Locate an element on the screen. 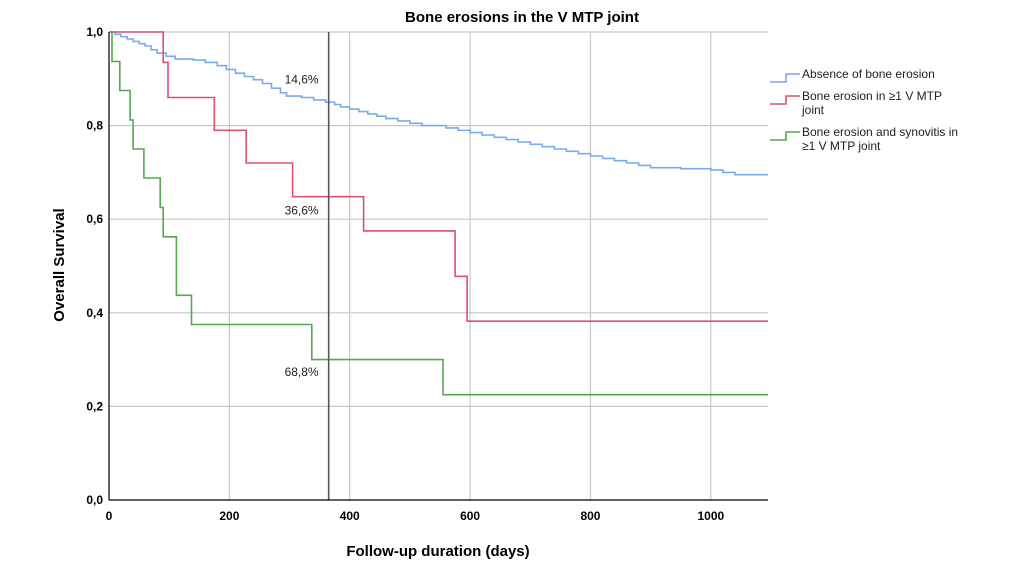 The height and width of the screenshot is (587, 1024). y-tick-label: 0,0 is located at coordinates (94, 500).